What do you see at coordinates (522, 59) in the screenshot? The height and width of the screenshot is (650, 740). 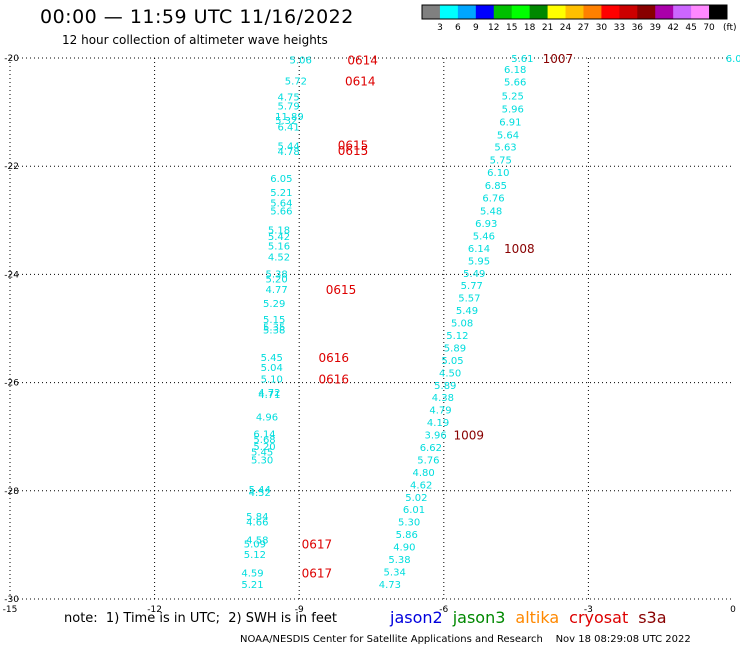 I see `swh-value-label: 5.61` at bounding box center [522, 59].